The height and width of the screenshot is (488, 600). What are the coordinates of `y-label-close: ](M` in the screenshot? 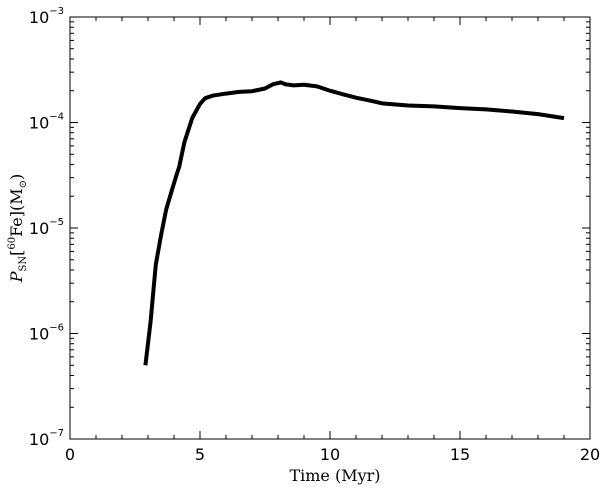 It's located at (16, 202).